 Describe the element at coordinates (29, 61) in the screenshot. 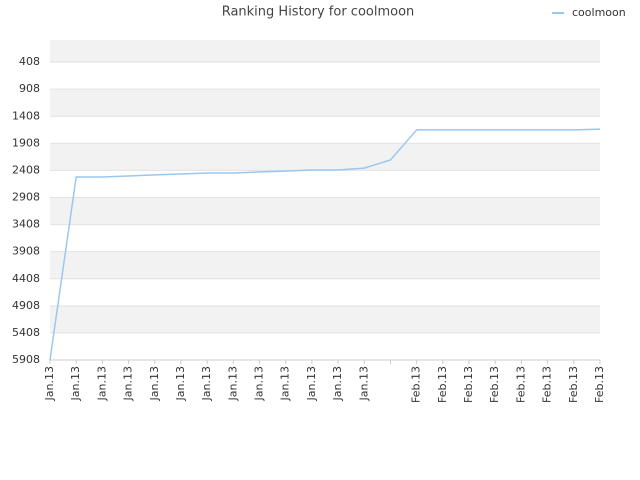

I see `y-tick-label: 408` at that location.